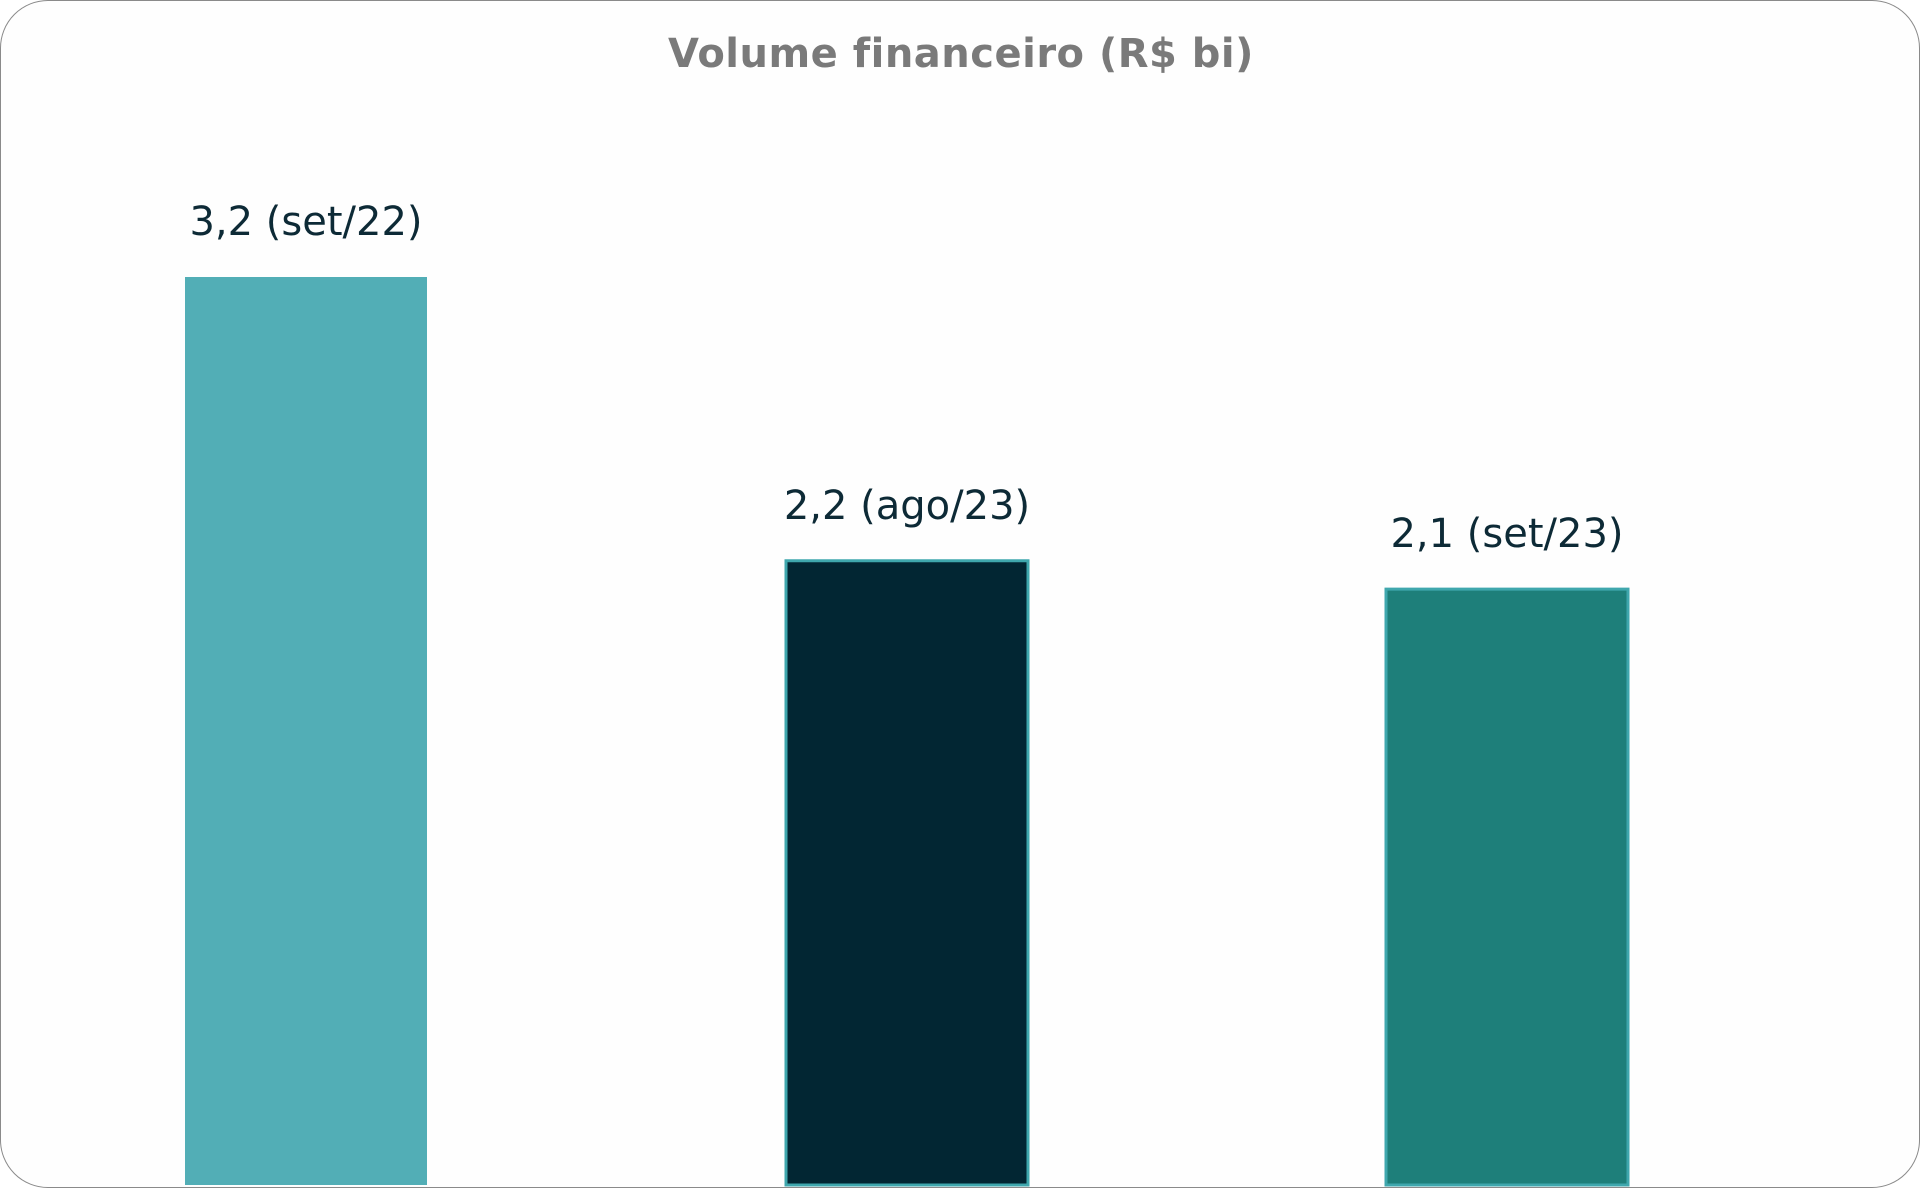 Image resolution: width=1920 pixels, height=1188 pixels. Describe the element at coordinates (305, 222) in the screenshot. I see `data-label-set-22: 3,2 (set/22)` at that location.